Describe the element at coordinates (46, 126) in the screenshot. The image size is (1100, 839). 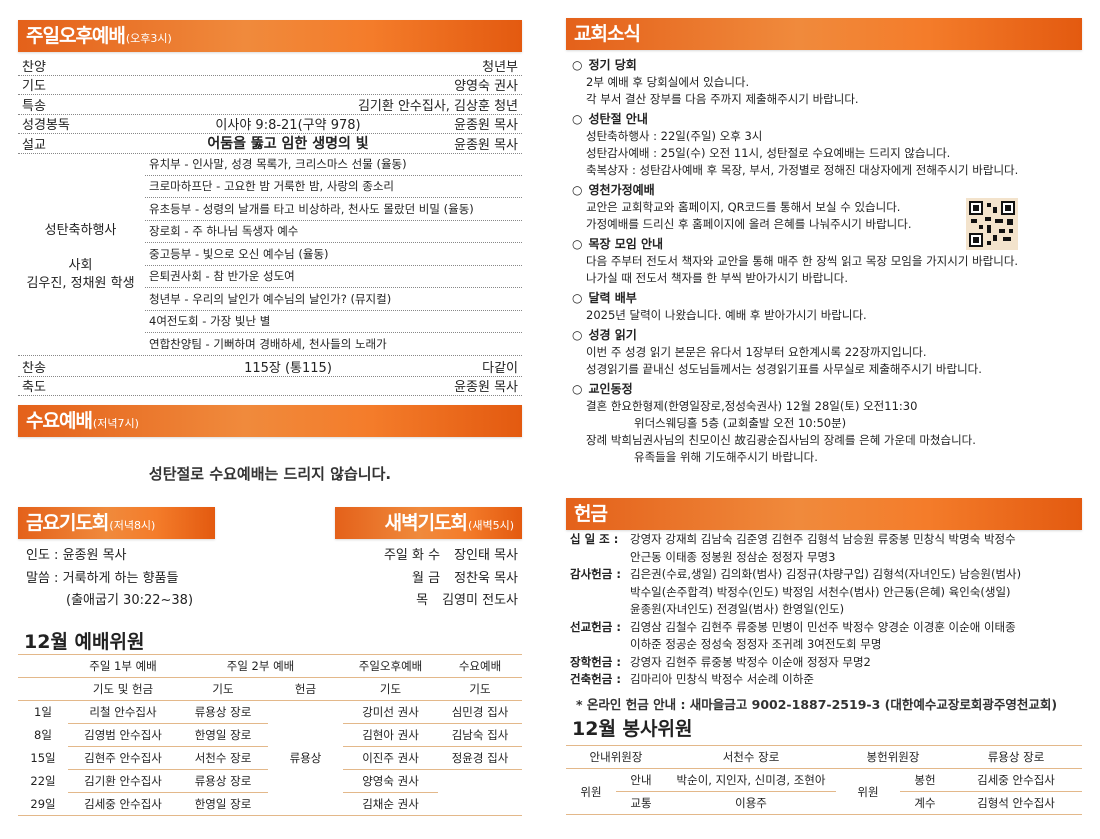
I see `order-label: 성경봉독` at that location.